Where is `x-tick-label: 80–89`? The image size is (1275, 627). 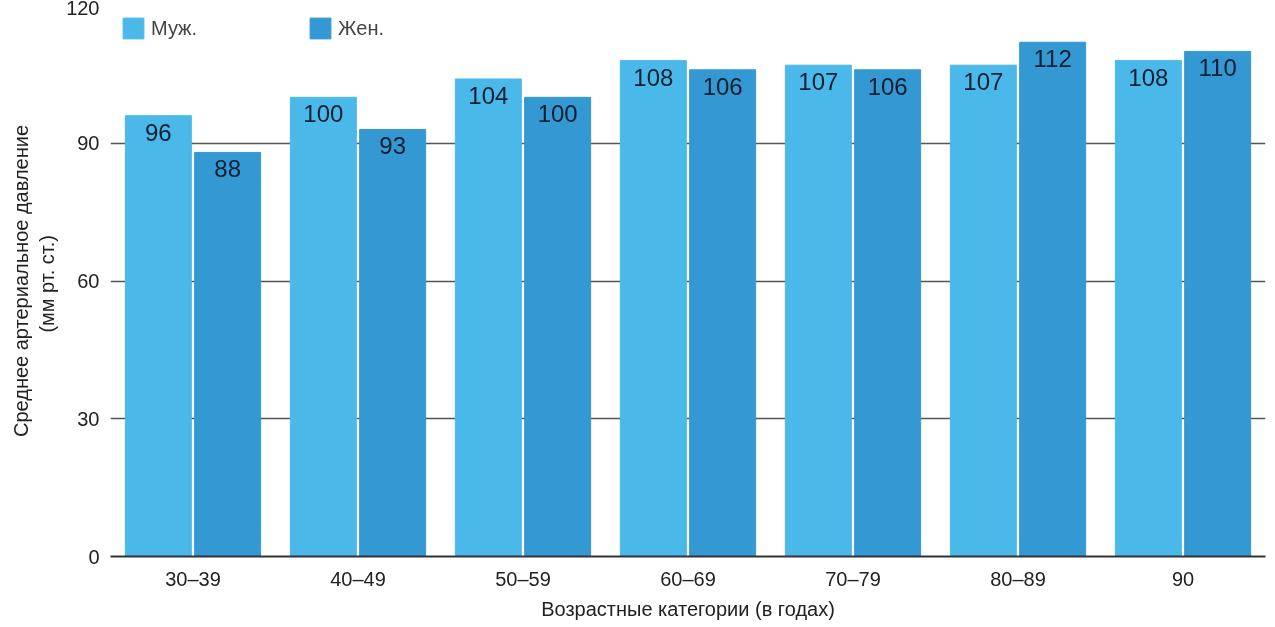 x-tick-label: 80–89 is located at coordinates (1018, 578).